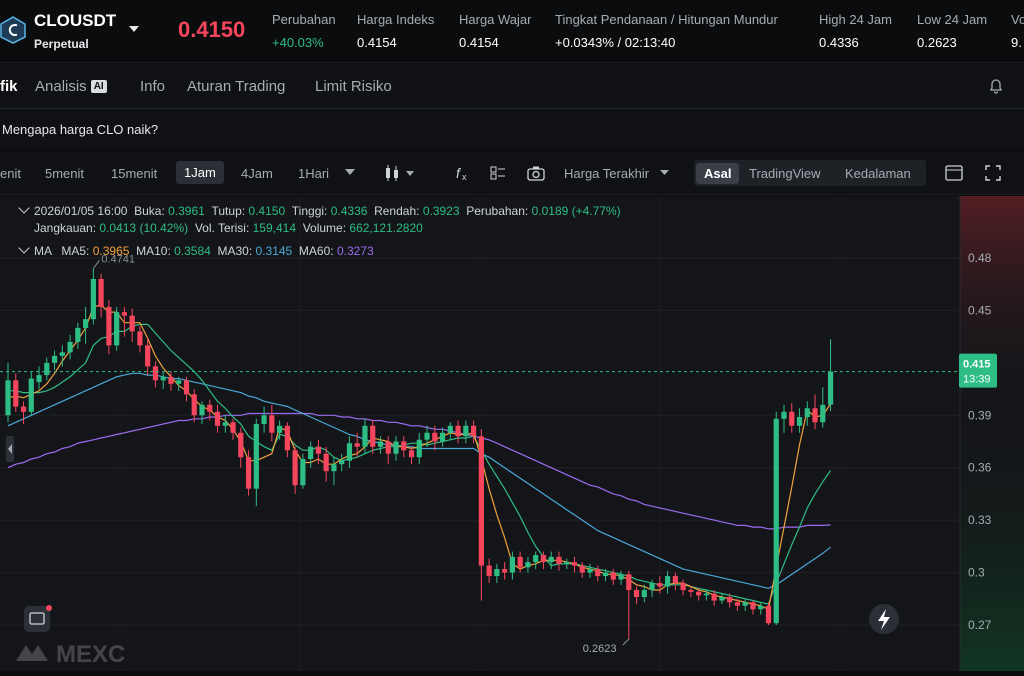  What do you see at coordinates (350, 173) in the screenshot?
I see `more-intervals-chevron-icon` at bounding box center [350, 173].